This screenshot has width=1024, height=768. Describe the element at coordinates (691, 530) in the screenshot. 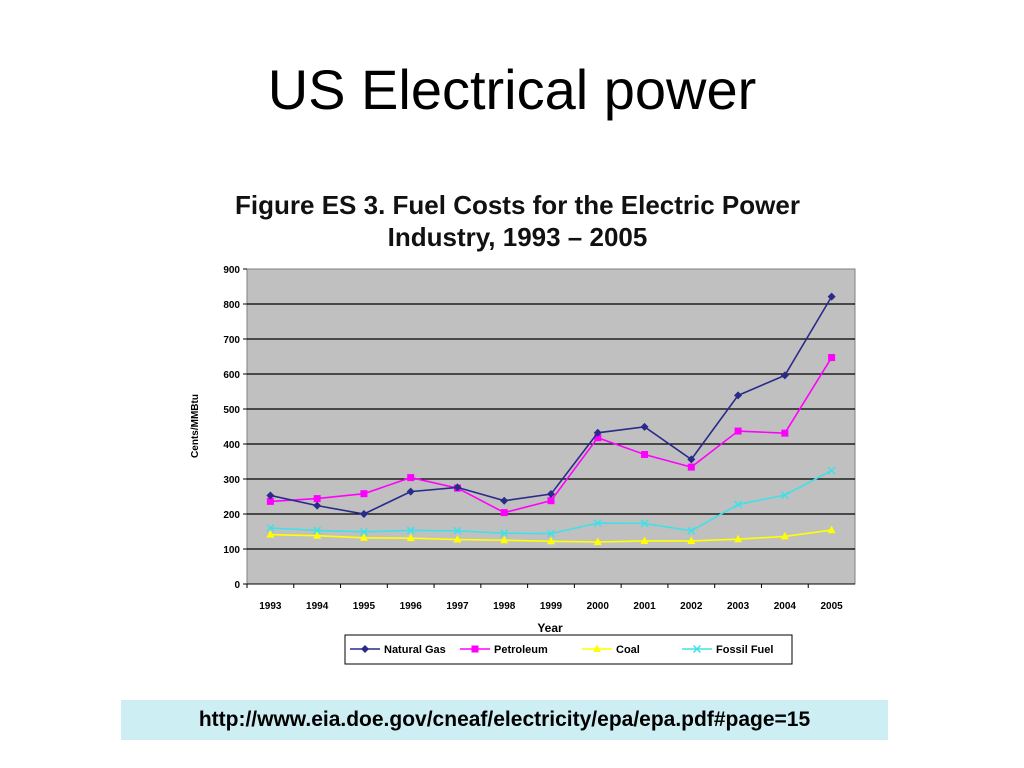

I see `fossil-fuel-point-2002` at that location.